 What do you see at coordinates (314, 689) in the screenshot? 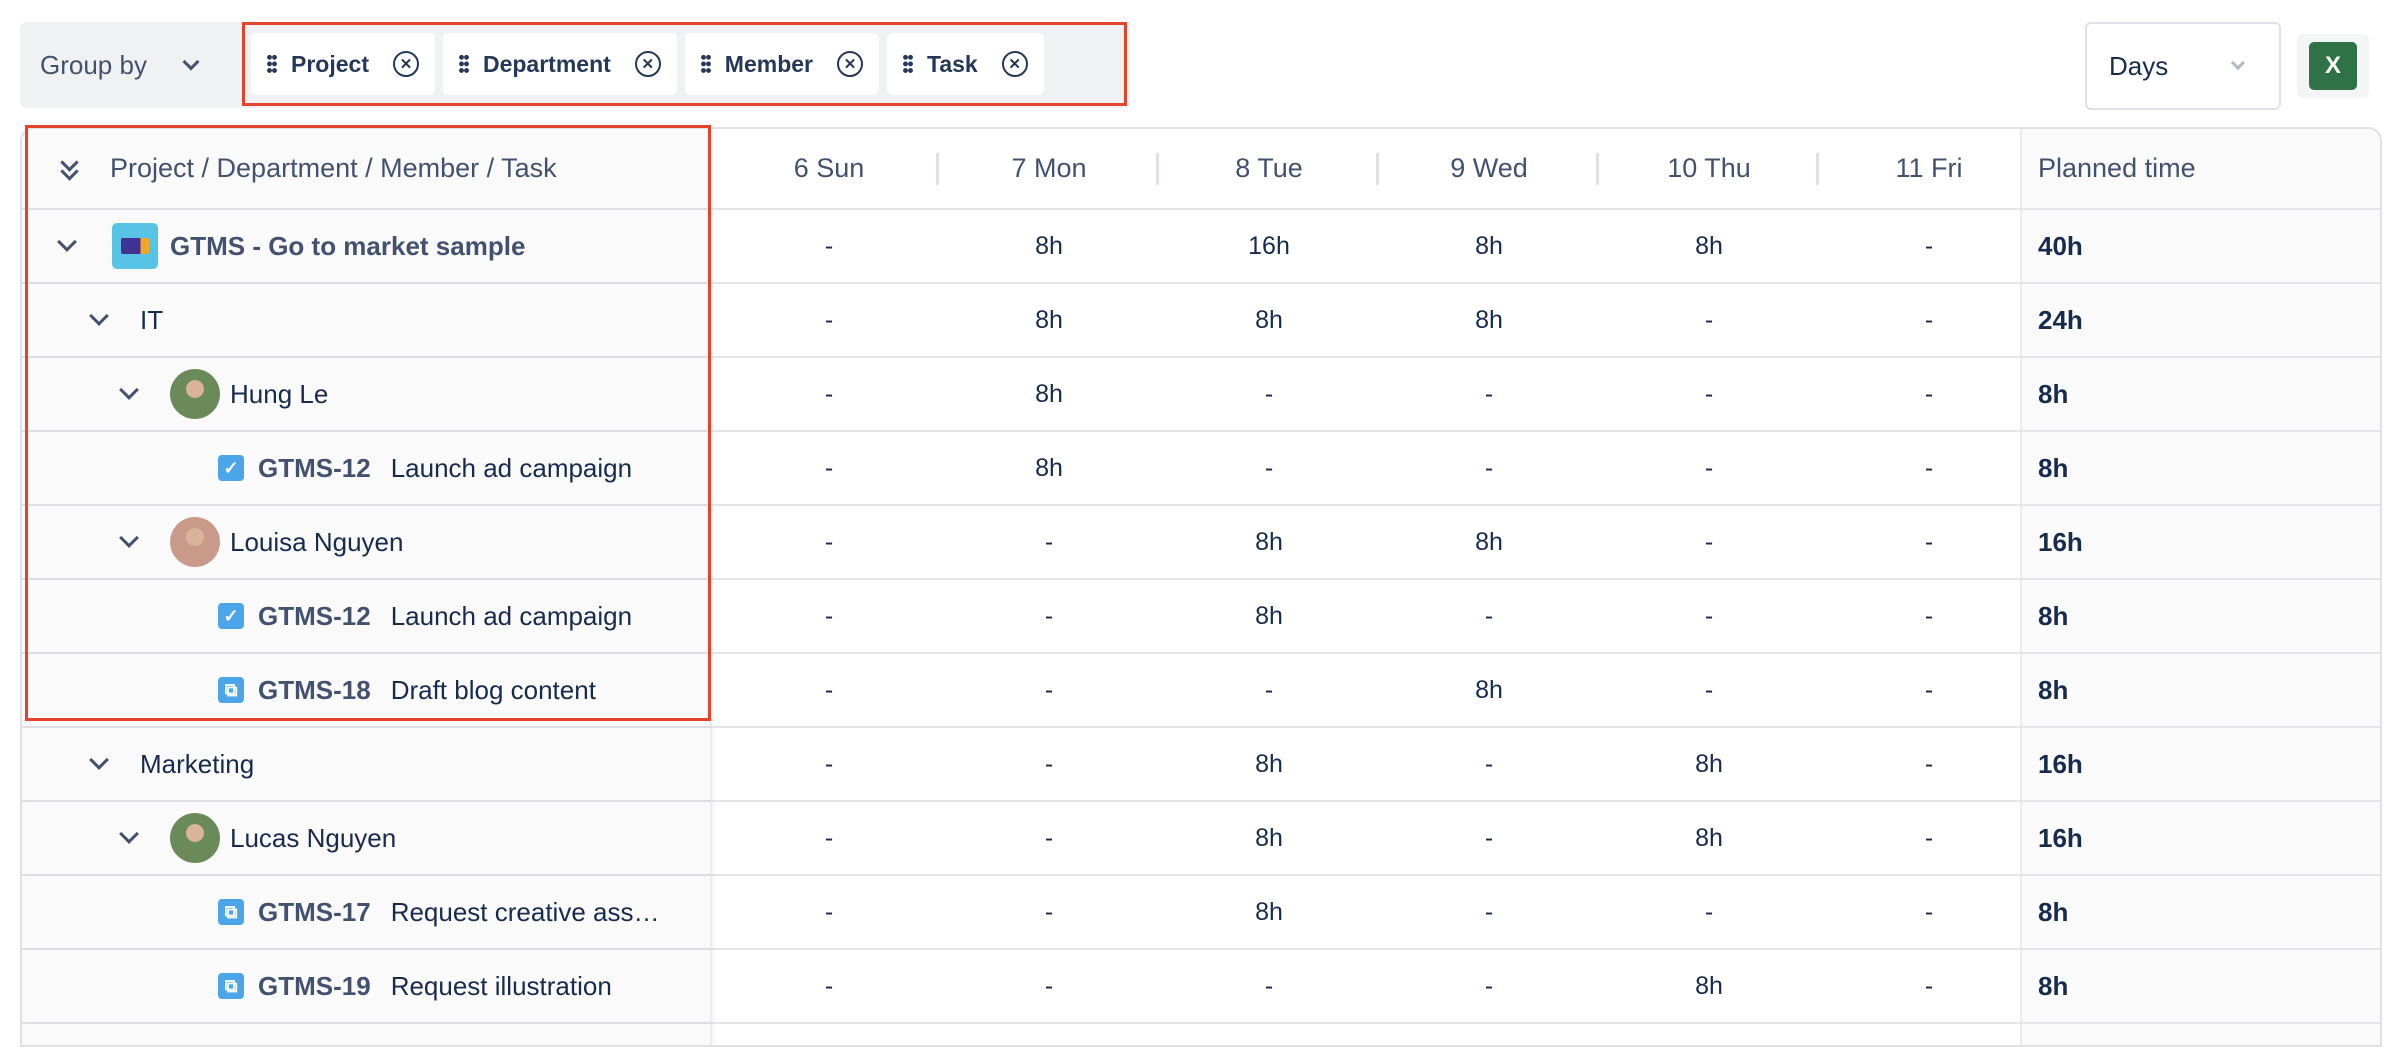
I see `task-key: GTMS-18` at bounding box center [314, 689].